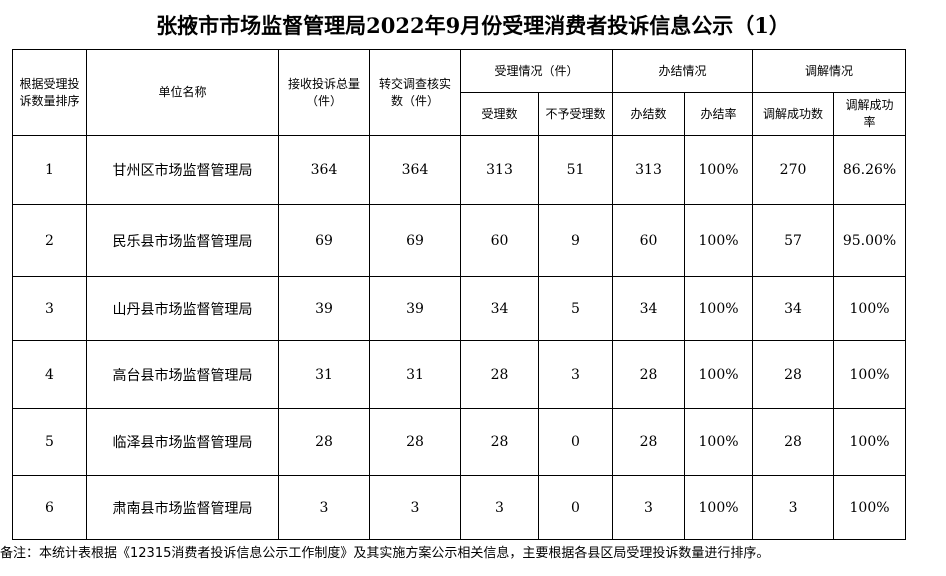  I want to click on cell-rejected: 3, so click(575, 374).